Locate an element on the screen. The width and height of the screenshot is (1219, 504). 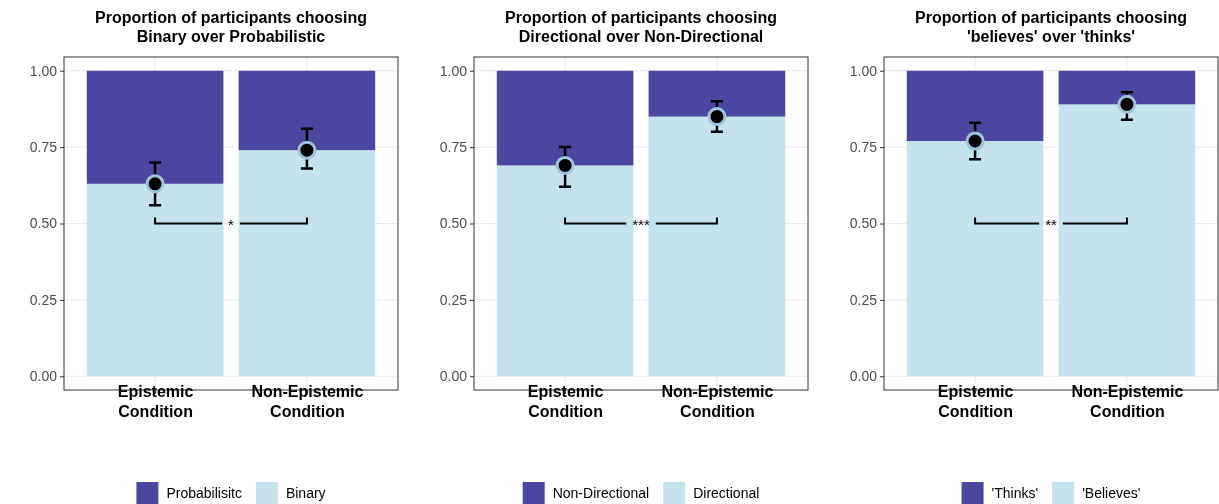
legend-label: Non-Directional is located at coordinates (601, 493).